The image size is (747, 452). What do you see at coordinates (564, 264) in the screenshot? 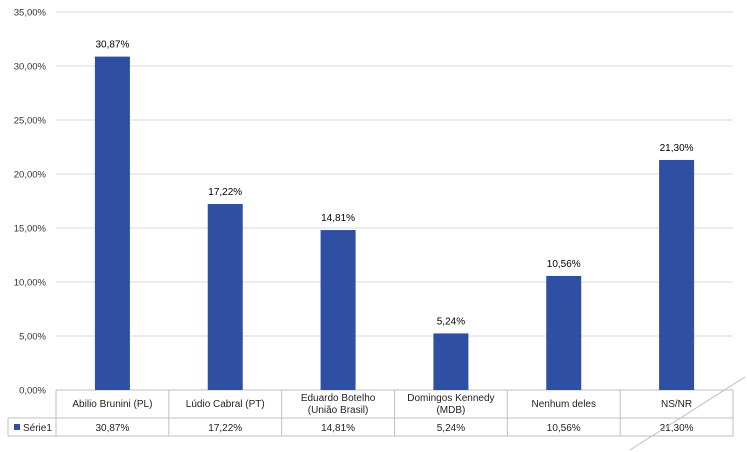
I see `data-label: 10,56%` at bounding box center [564, 264].